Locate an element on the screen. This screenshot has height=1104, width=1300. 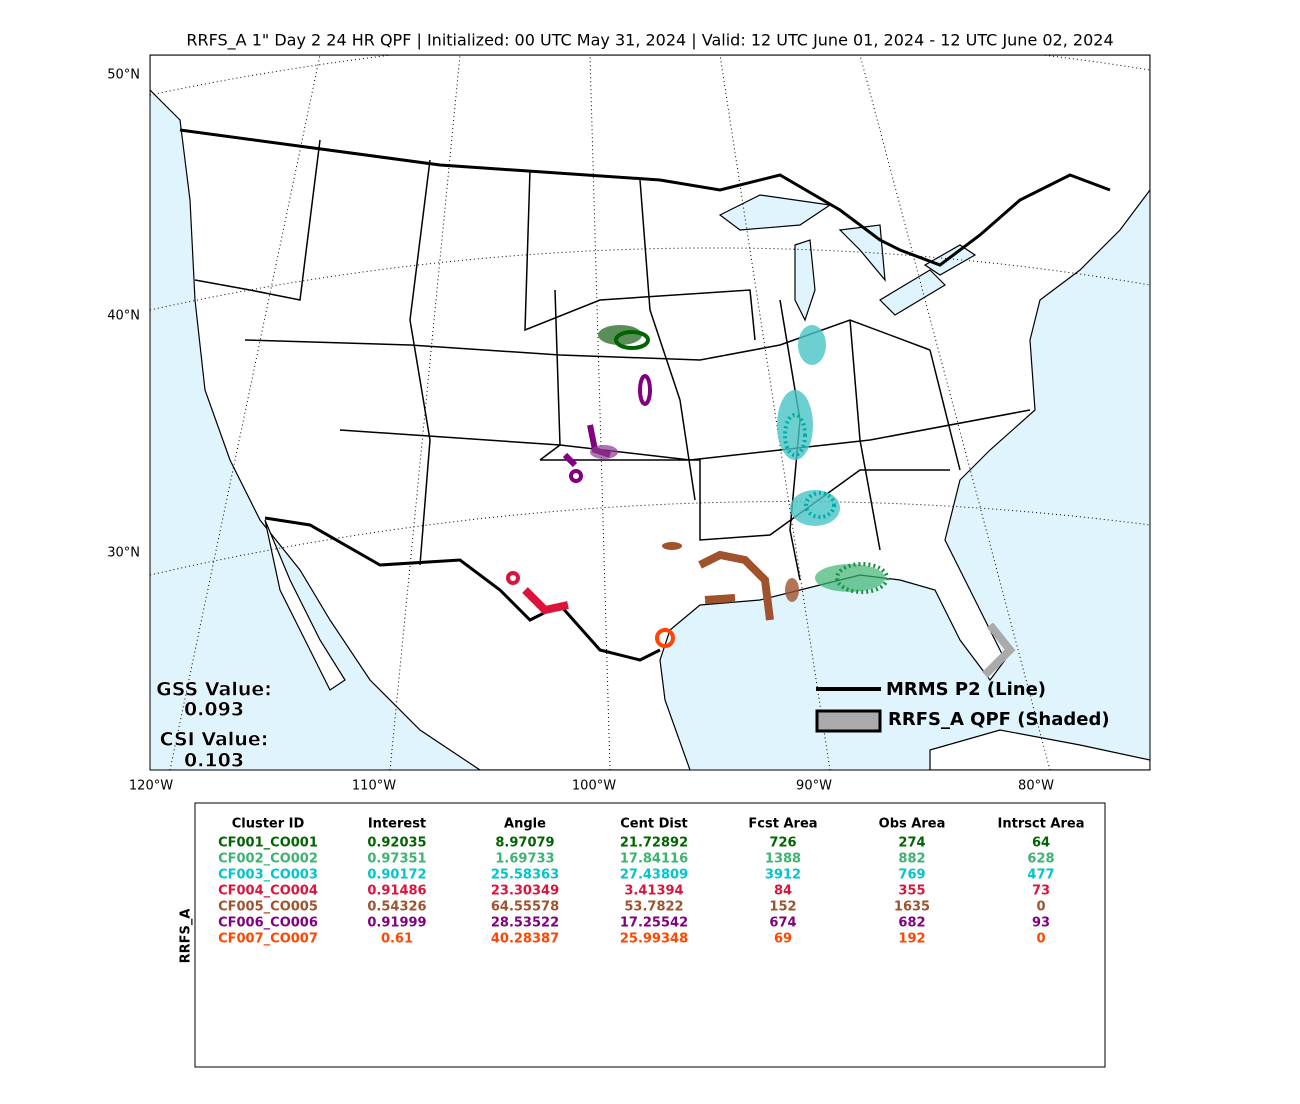
table-cell: 1.69733 is located at coordinates (524, 859).